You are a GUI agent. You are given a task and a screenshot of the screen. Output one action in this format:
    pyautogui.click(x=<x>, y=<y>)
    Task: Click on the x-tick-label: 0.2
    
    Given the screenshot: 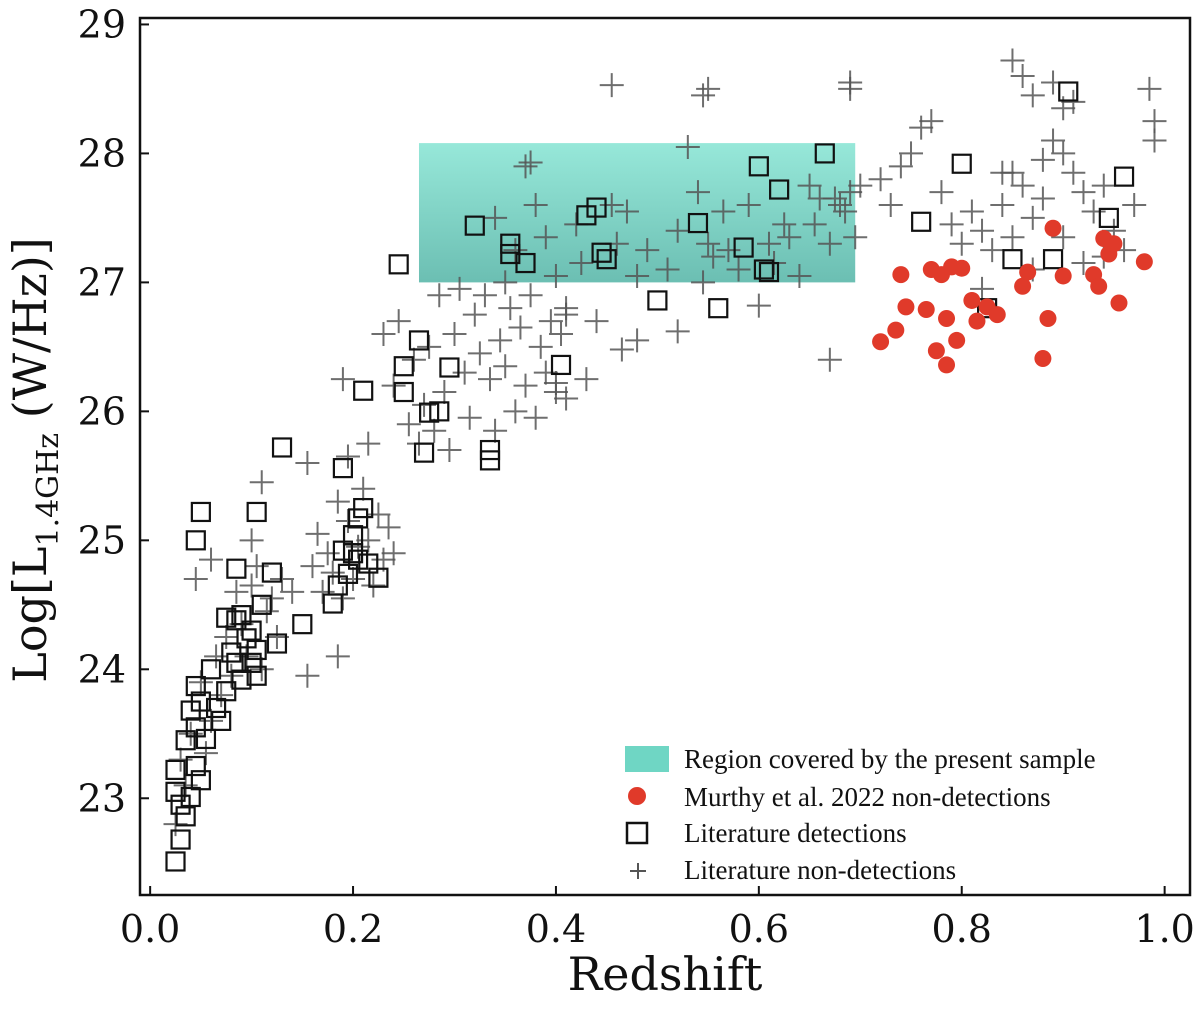 What is the action you would take?
    pyautogui.click(x=353, y=929)
    